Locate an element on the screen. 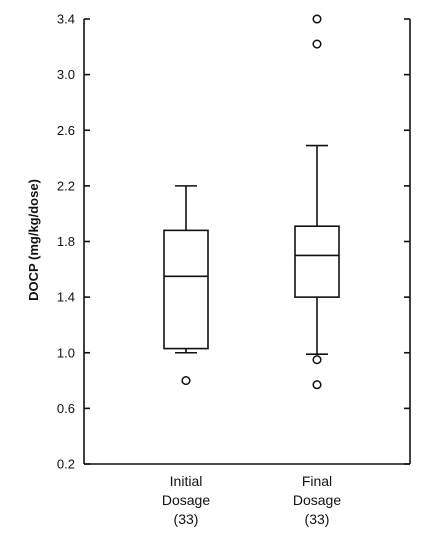  y-tick-label: 1.8 is located at coordinates (66, 241).